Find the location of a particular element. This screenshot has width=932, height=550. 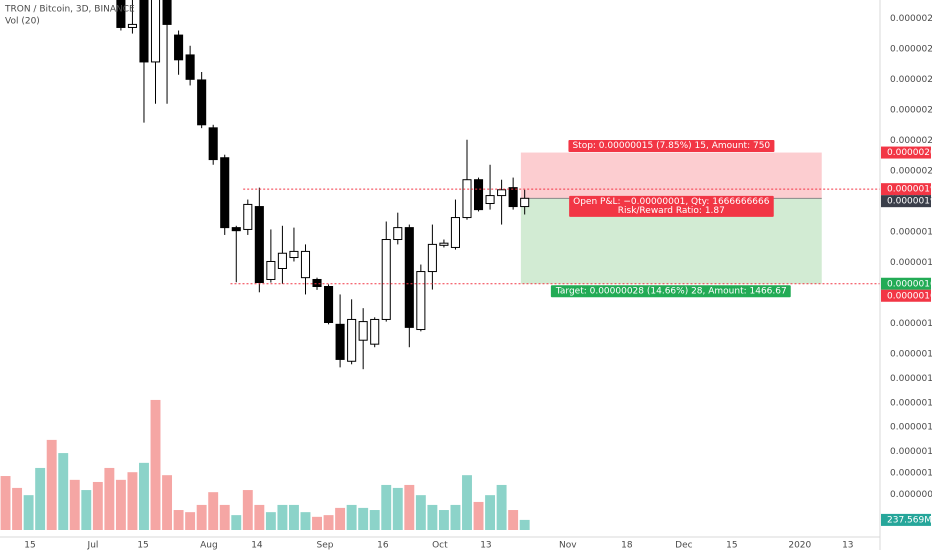

badge-text: 0.00000194 is located at coordinates (909, 190).